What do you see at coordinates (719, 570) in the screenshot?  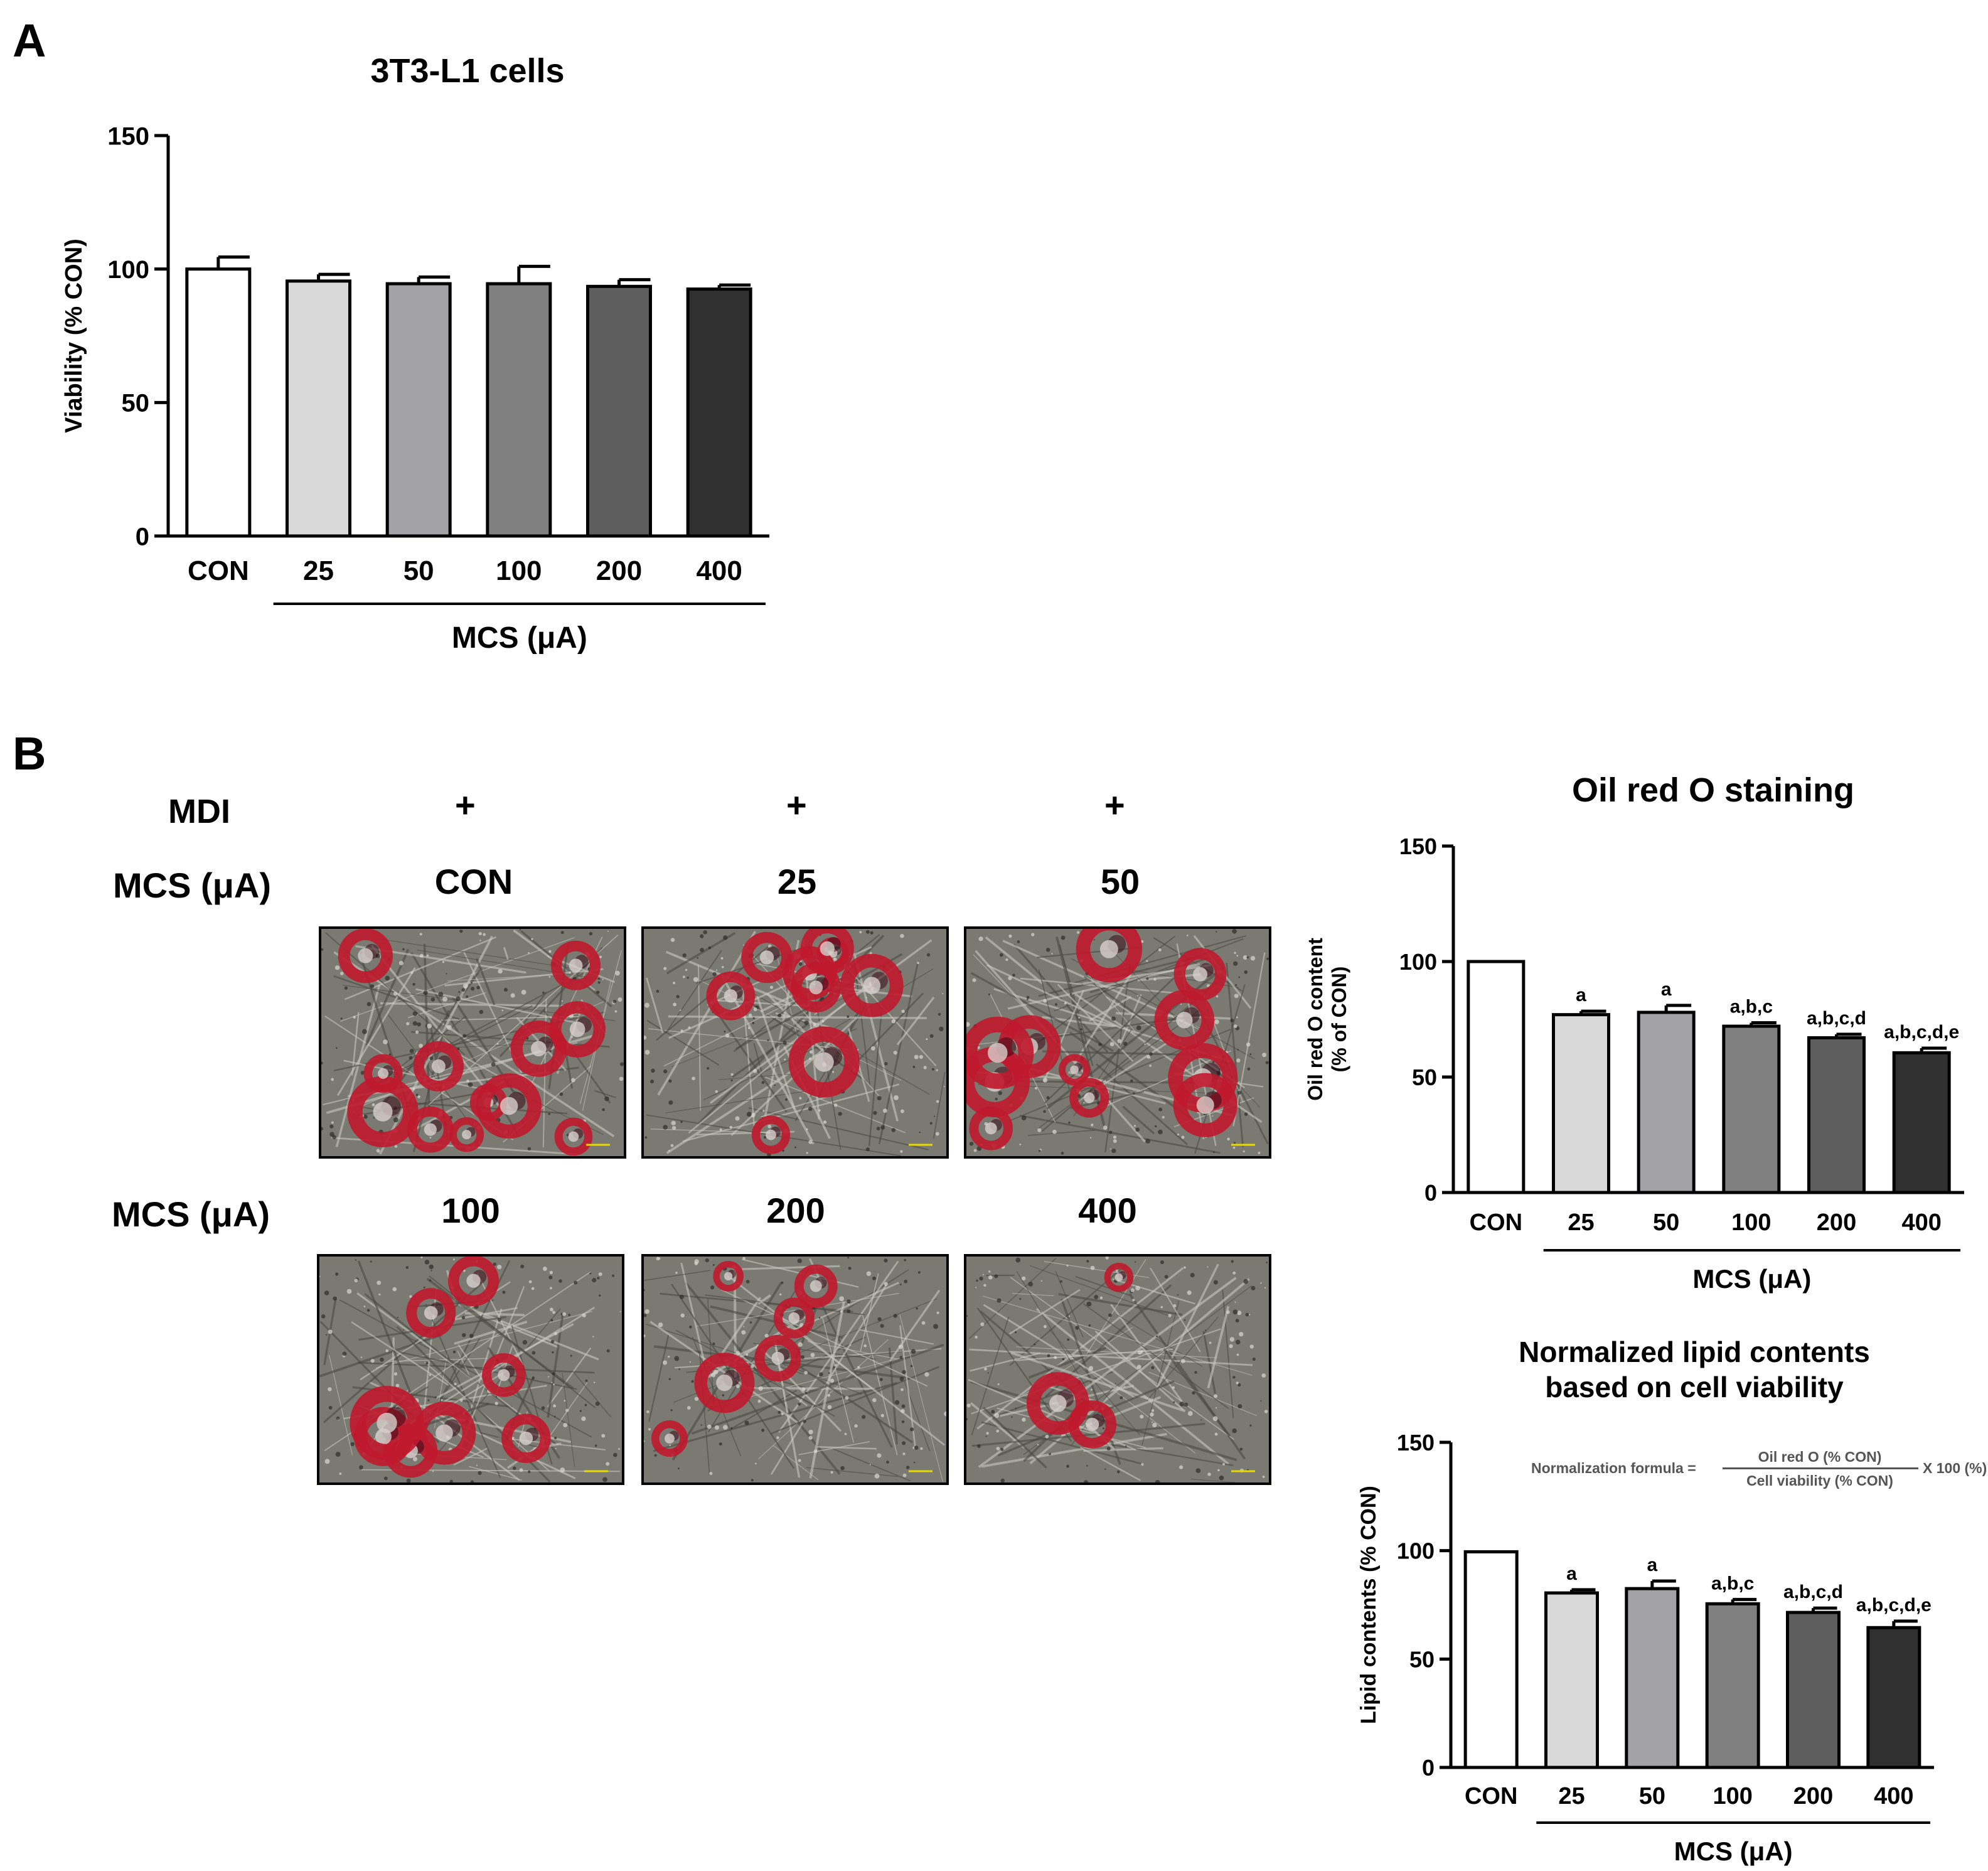 I see `category-label: 400` at bounding box center [719, 570].